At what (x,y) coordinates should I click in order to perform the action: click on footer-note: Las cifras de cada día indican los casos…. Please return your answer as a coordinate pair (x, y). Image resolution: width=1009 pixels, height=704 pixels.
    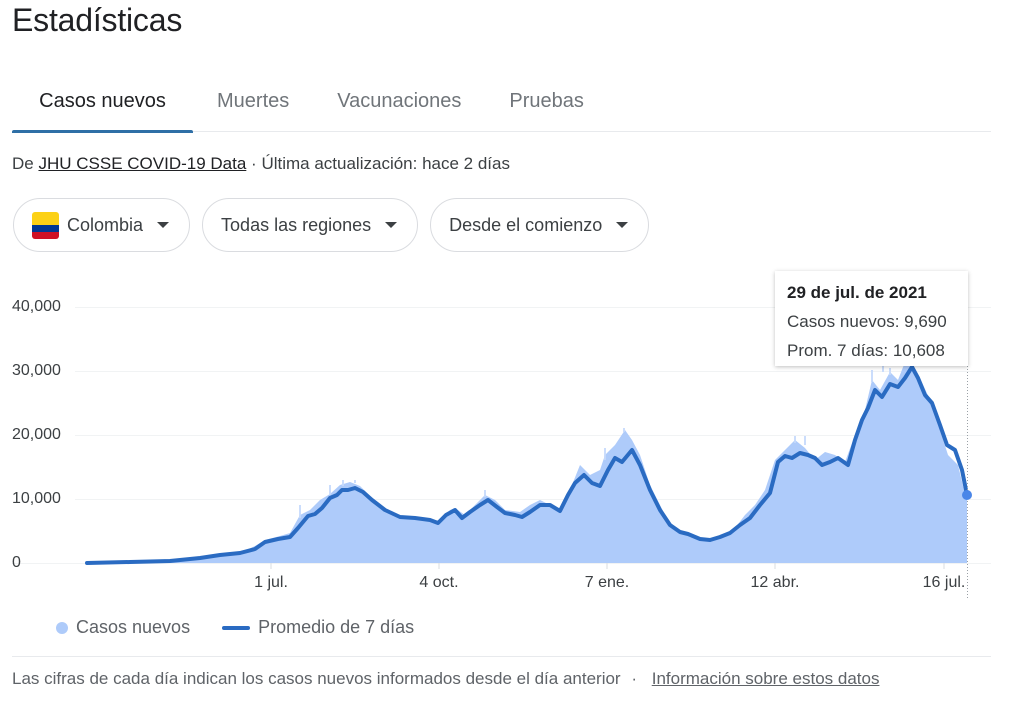
    Looking at the image, I should click on (445, 679).